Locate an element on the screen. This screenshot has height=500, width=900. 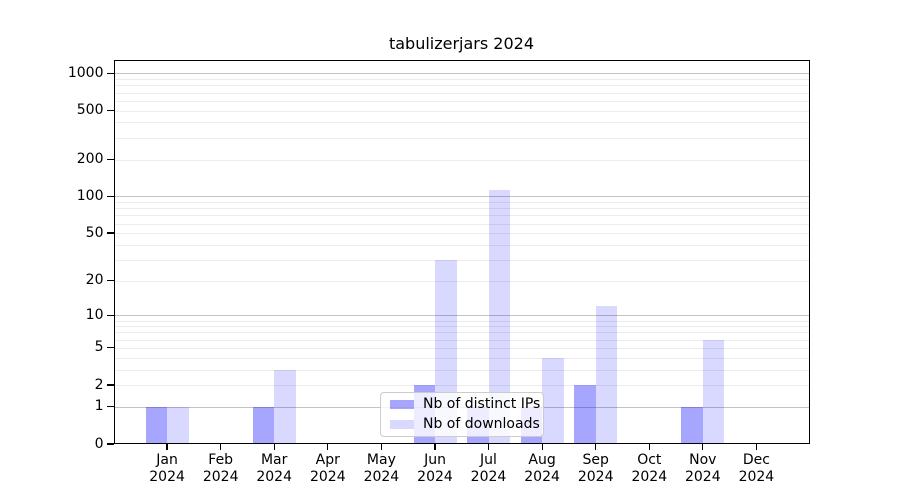
y-tick-label-1: 1 is located at coordinates (99, 406).